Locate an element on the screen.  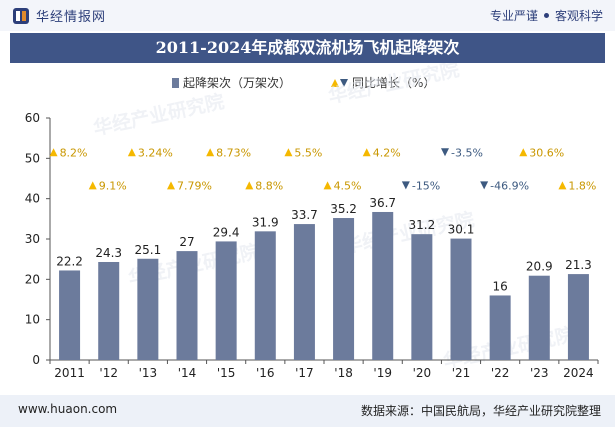
bar-value-label: 31.2 is located at coordinates (421, 225).